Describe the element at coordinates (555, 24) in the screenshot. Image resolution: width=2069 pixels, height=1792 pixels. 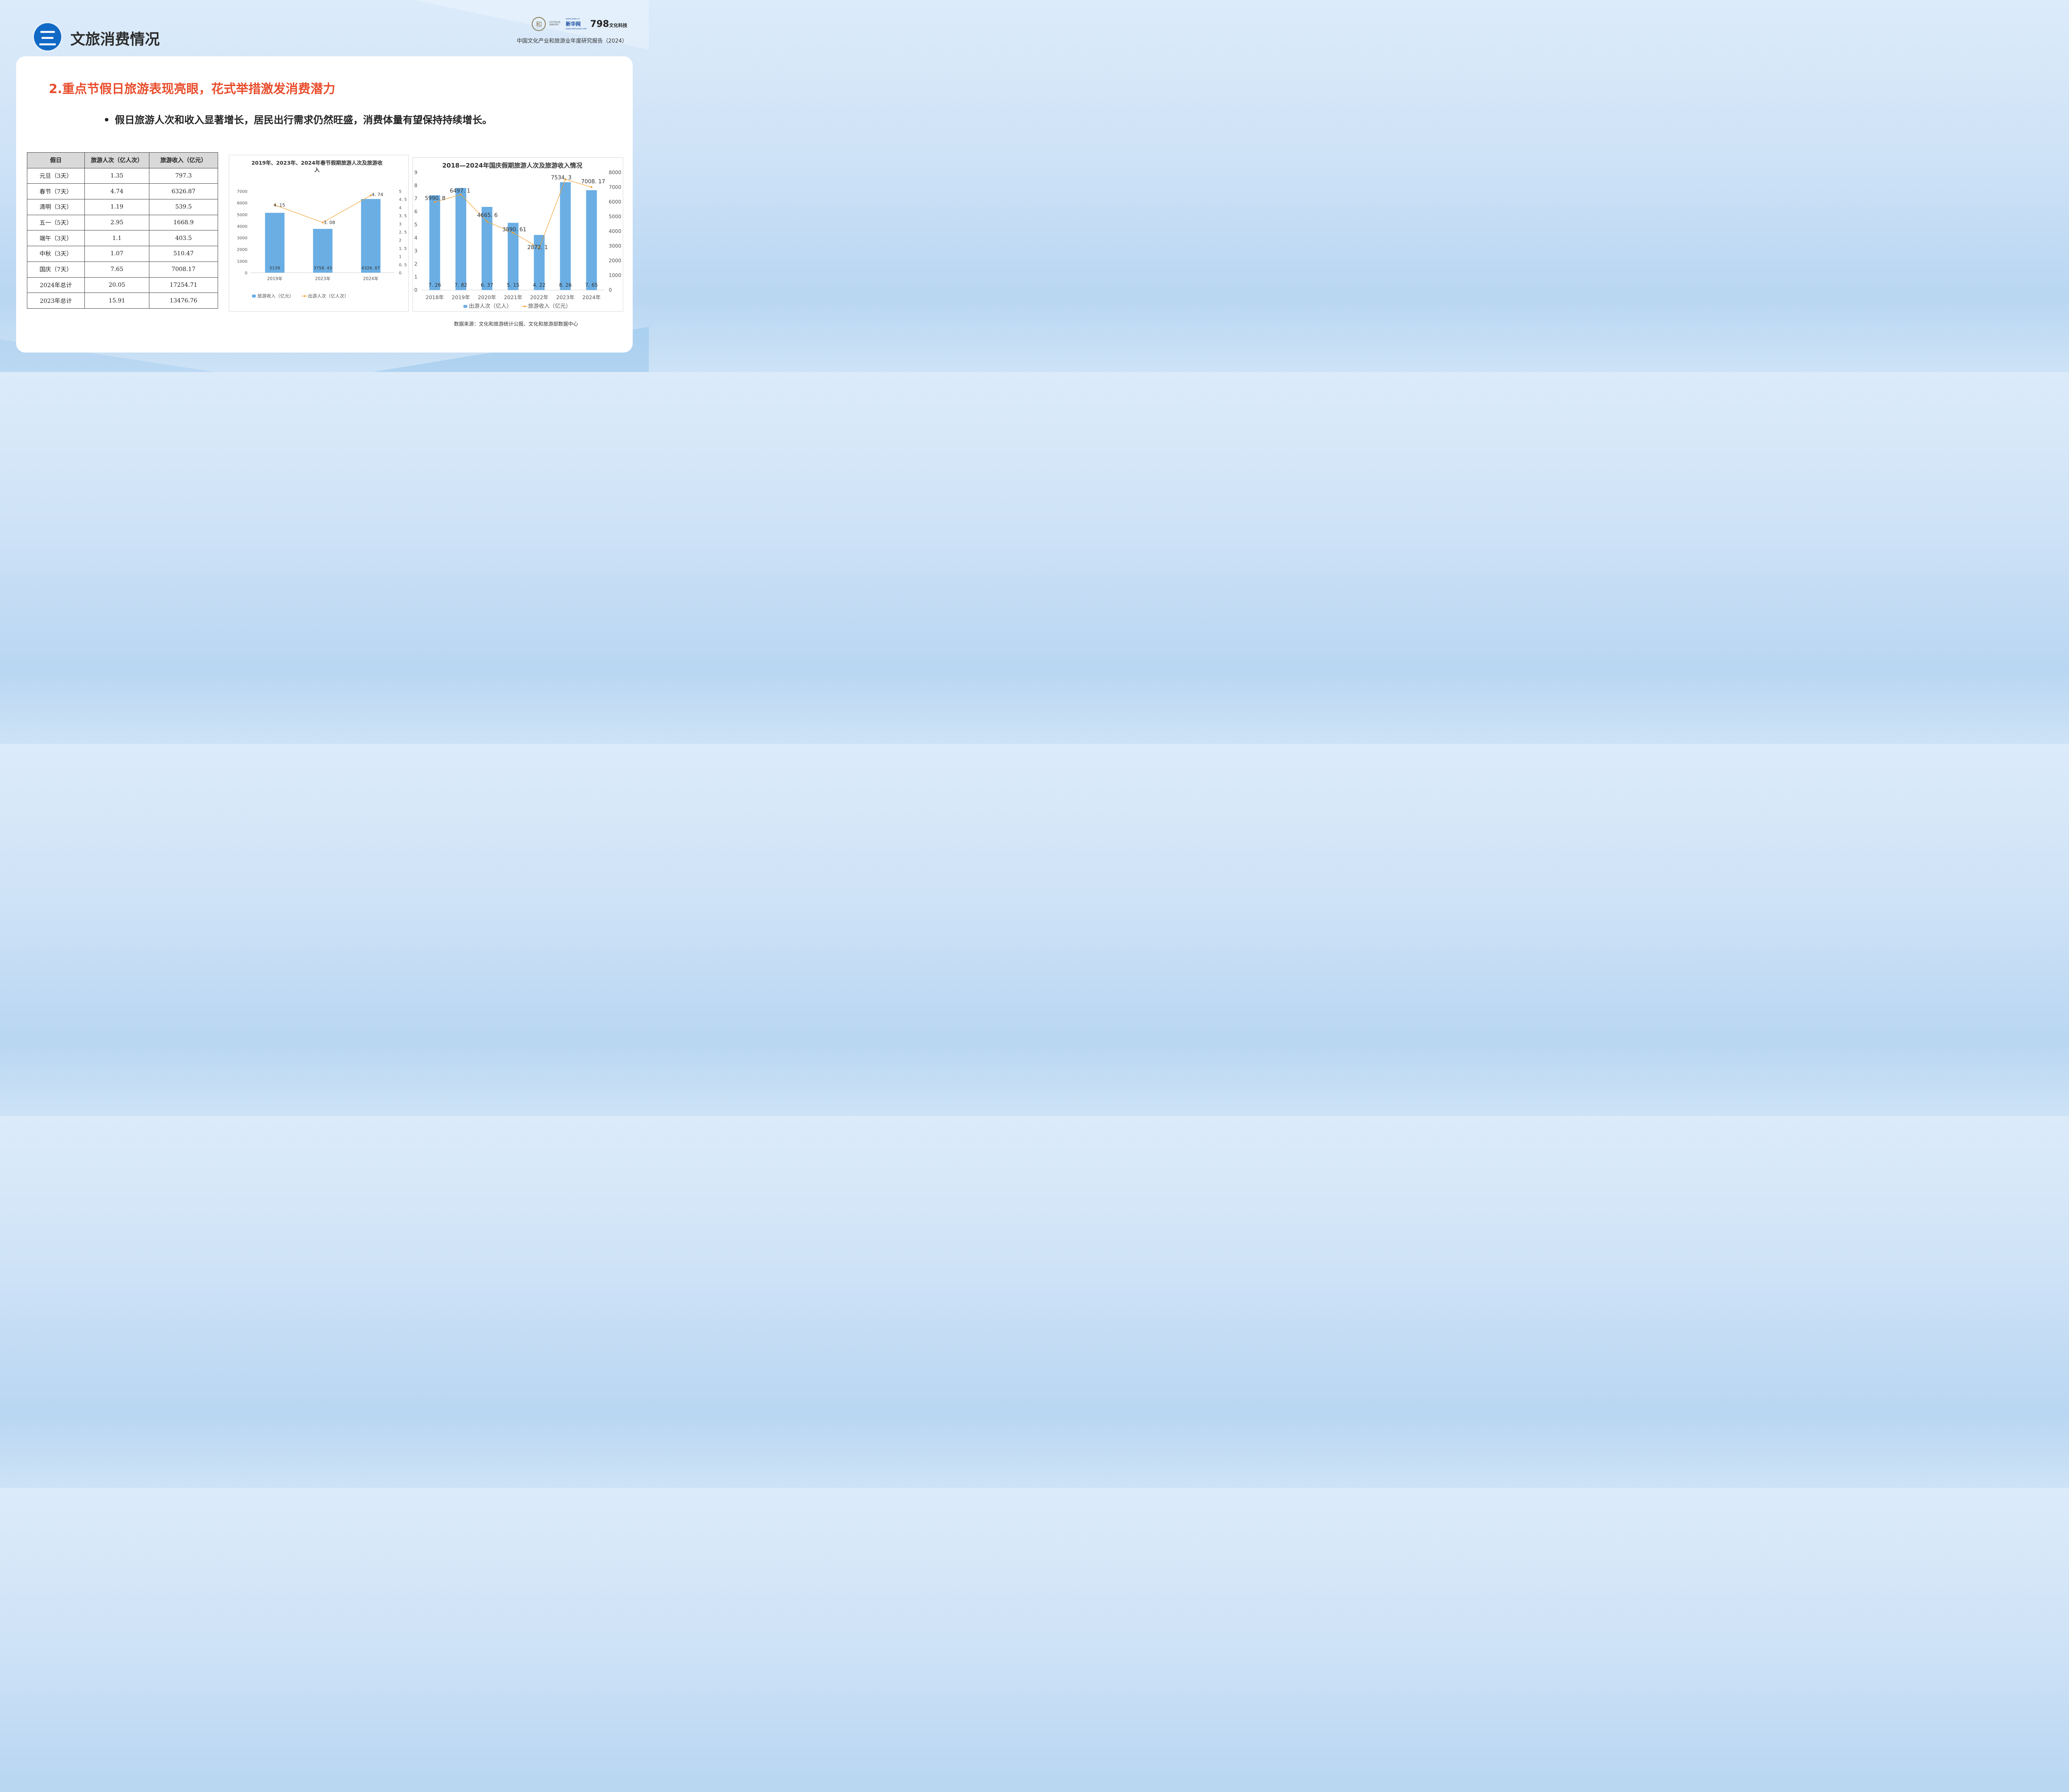
I see `institute-name: 北京京和文旅 发展研究院` at that location.